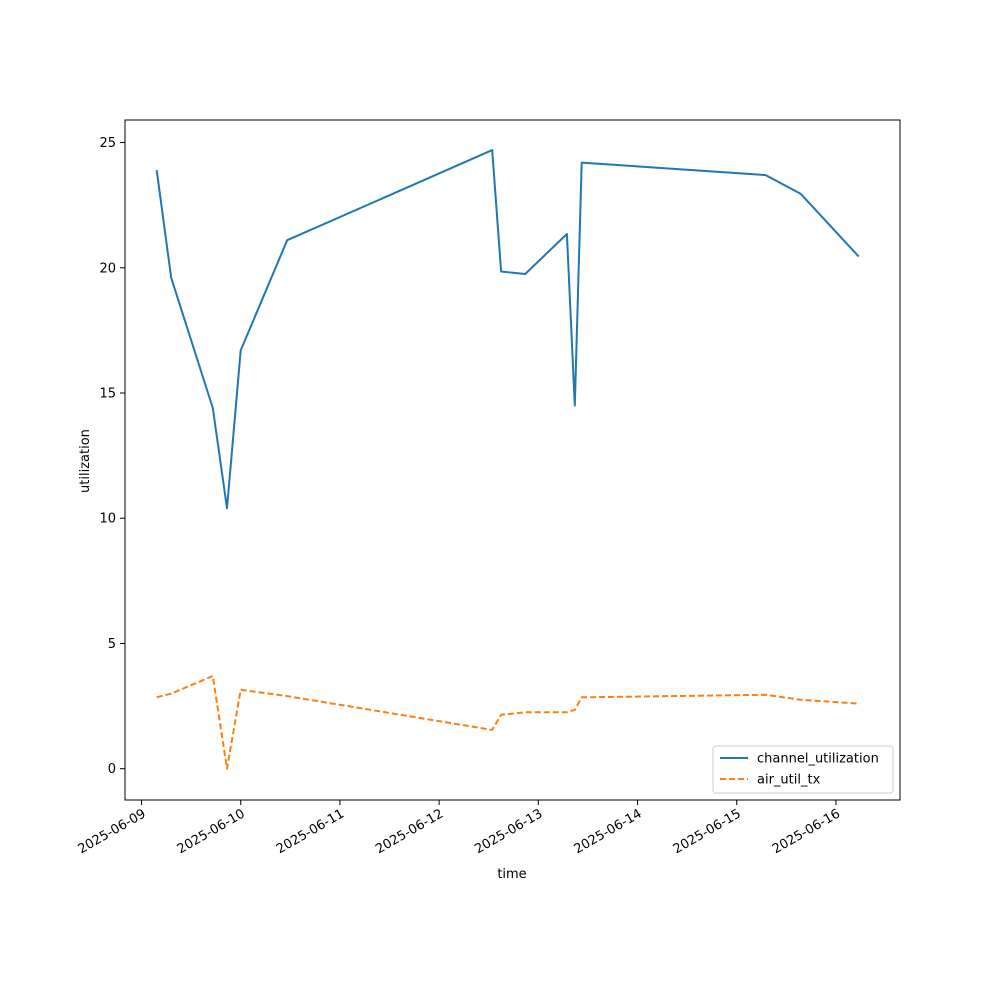 This screenshot has width=1000, height=1000. Describe the element at coordinates (511, 874) in the screenshot. I see `x-axis-label: time` at that location.